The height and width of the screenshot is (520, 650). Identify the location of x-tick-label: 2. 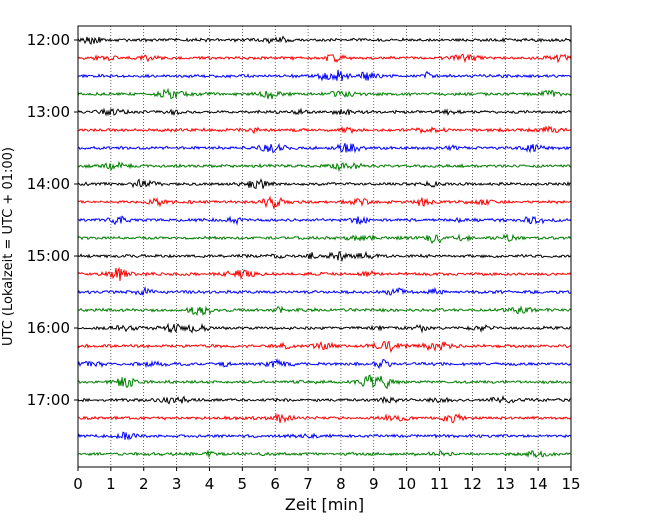
(144, 484).